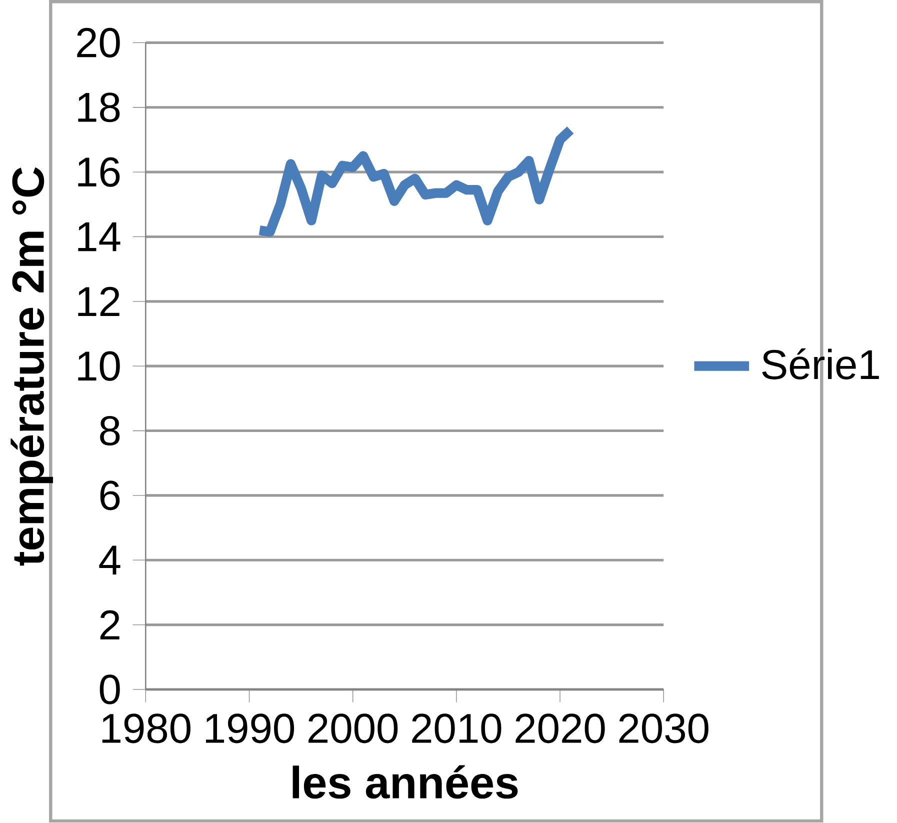 Image resolution: width=897 pixels, height=823 pixels. Describe the element at coordinates (110, 431) in the screenshot. I see `y-tick-label: 8` at that location.